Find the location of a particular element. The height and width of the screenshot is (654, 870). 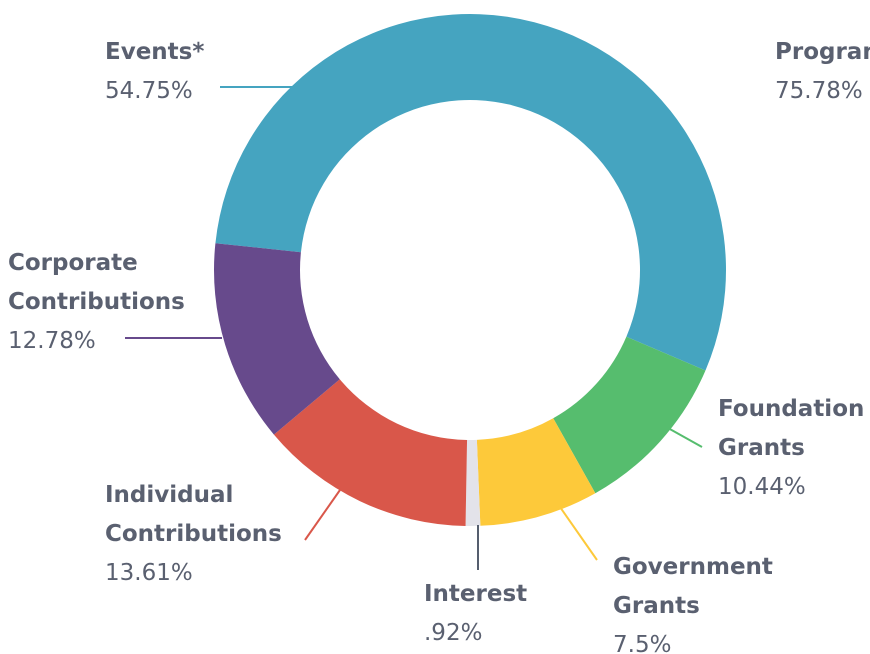

segment-value: 10.44% is located at coordinates (762, 487).